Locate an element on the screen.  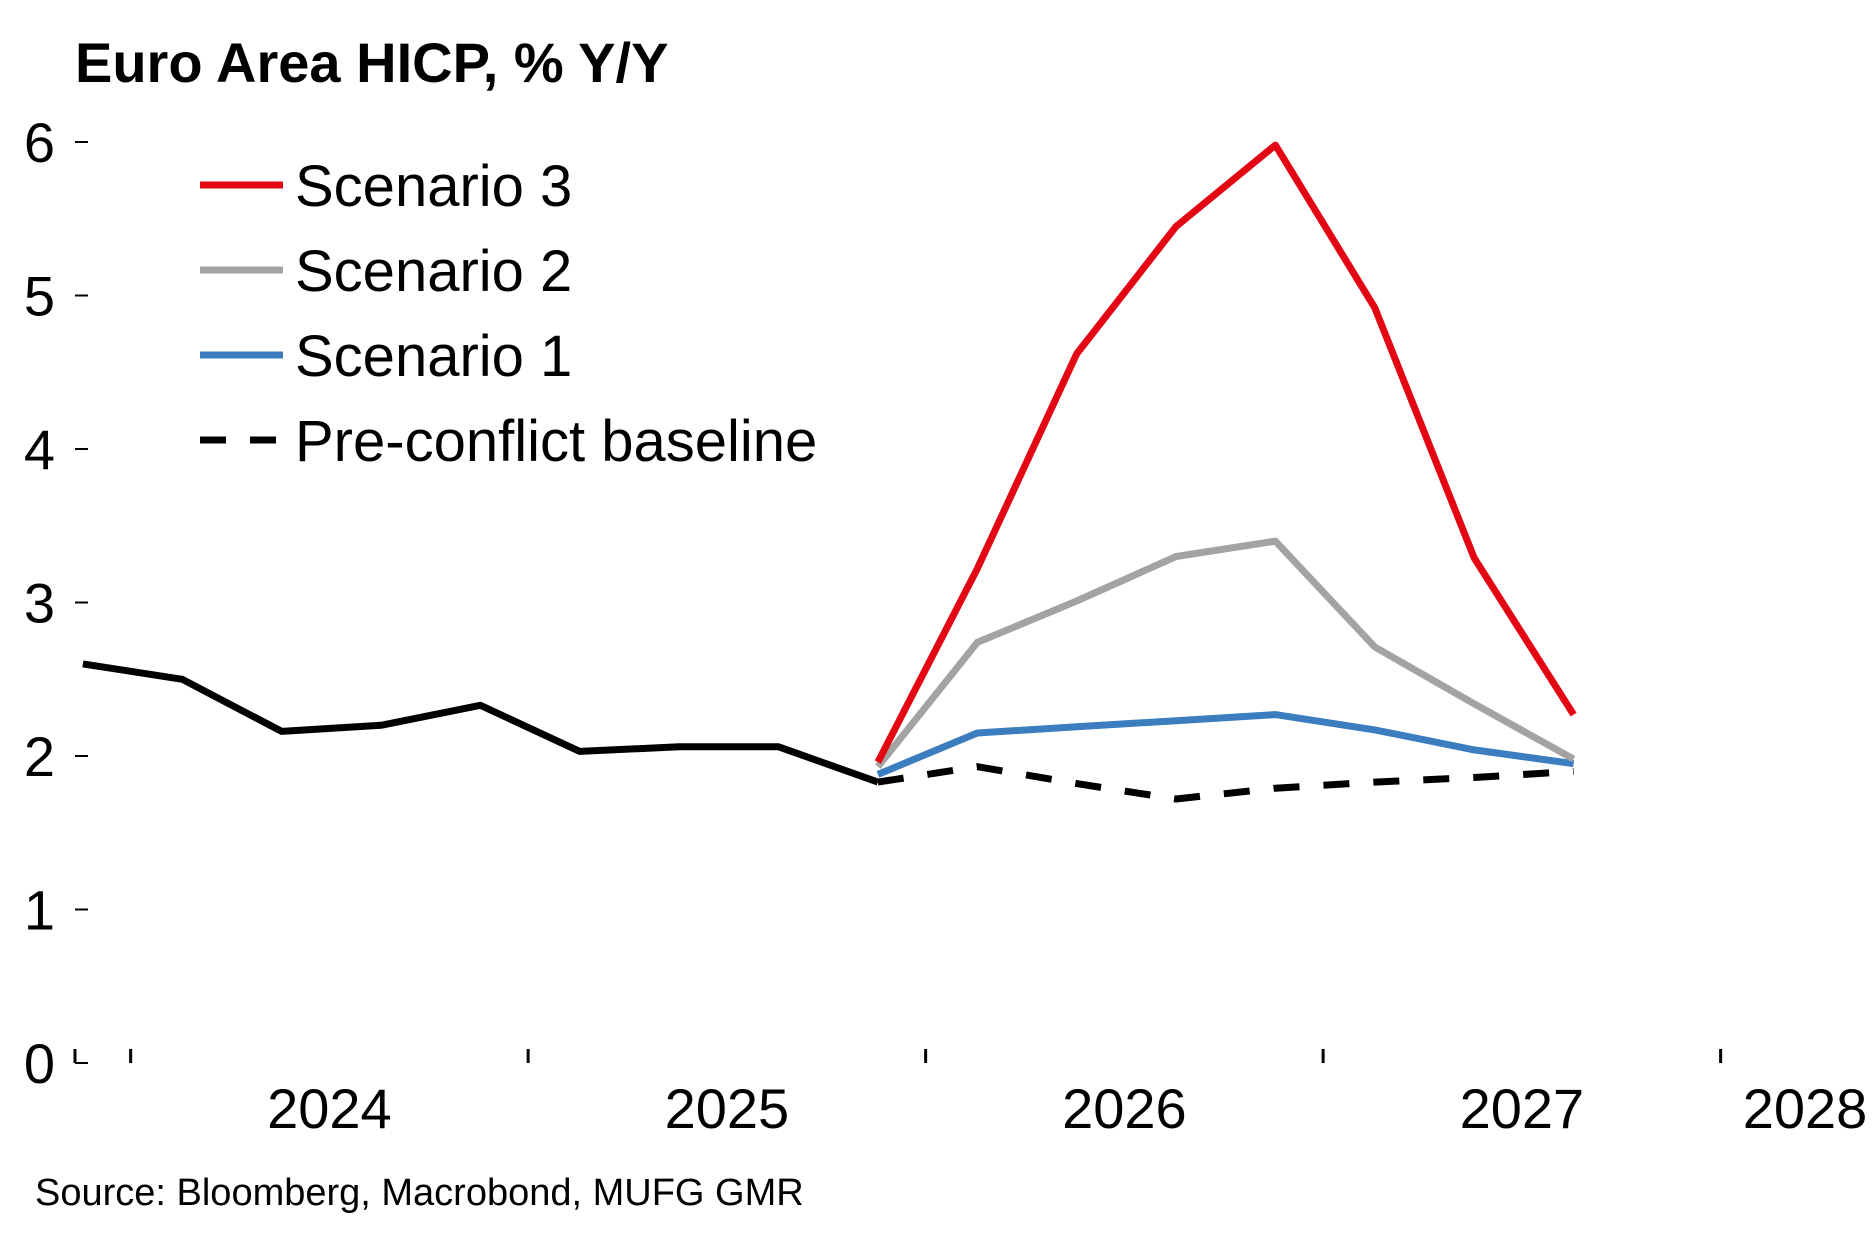
y-tick-label: 6 is located at coordinates (39, 142).